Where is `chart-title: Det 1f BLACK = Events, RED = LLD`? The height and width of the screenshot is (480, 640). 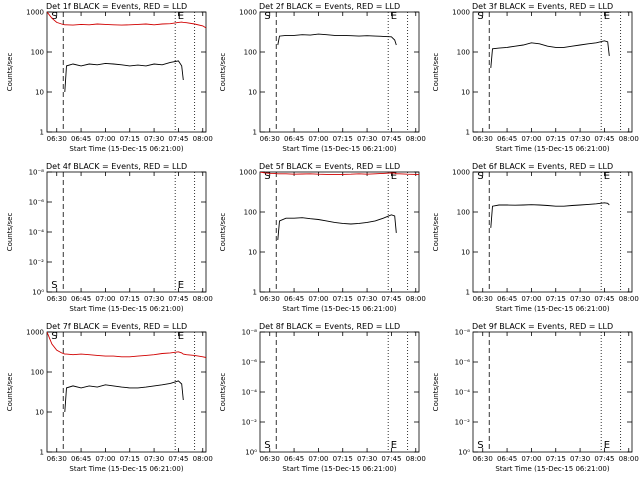 chart-title: Det 1f BLACK = Events, RED = LLD is located at coordinates (116, 6).